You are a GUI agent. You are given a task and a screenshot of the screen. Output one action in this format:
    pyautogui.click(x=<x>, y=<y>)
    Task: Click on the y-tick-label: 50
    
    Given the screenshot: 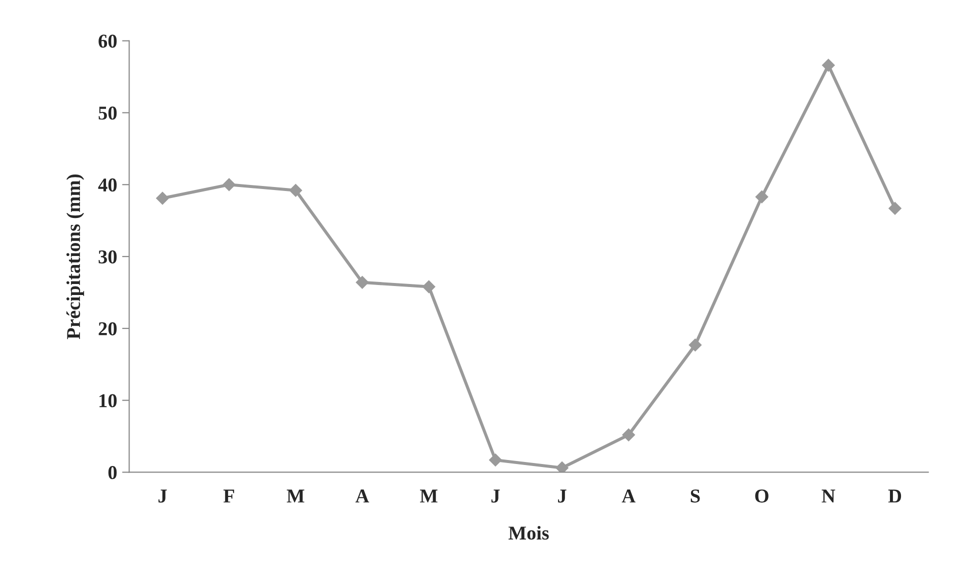 What is the action you would take?
    pyautogui.click(x=107, y=113)
    